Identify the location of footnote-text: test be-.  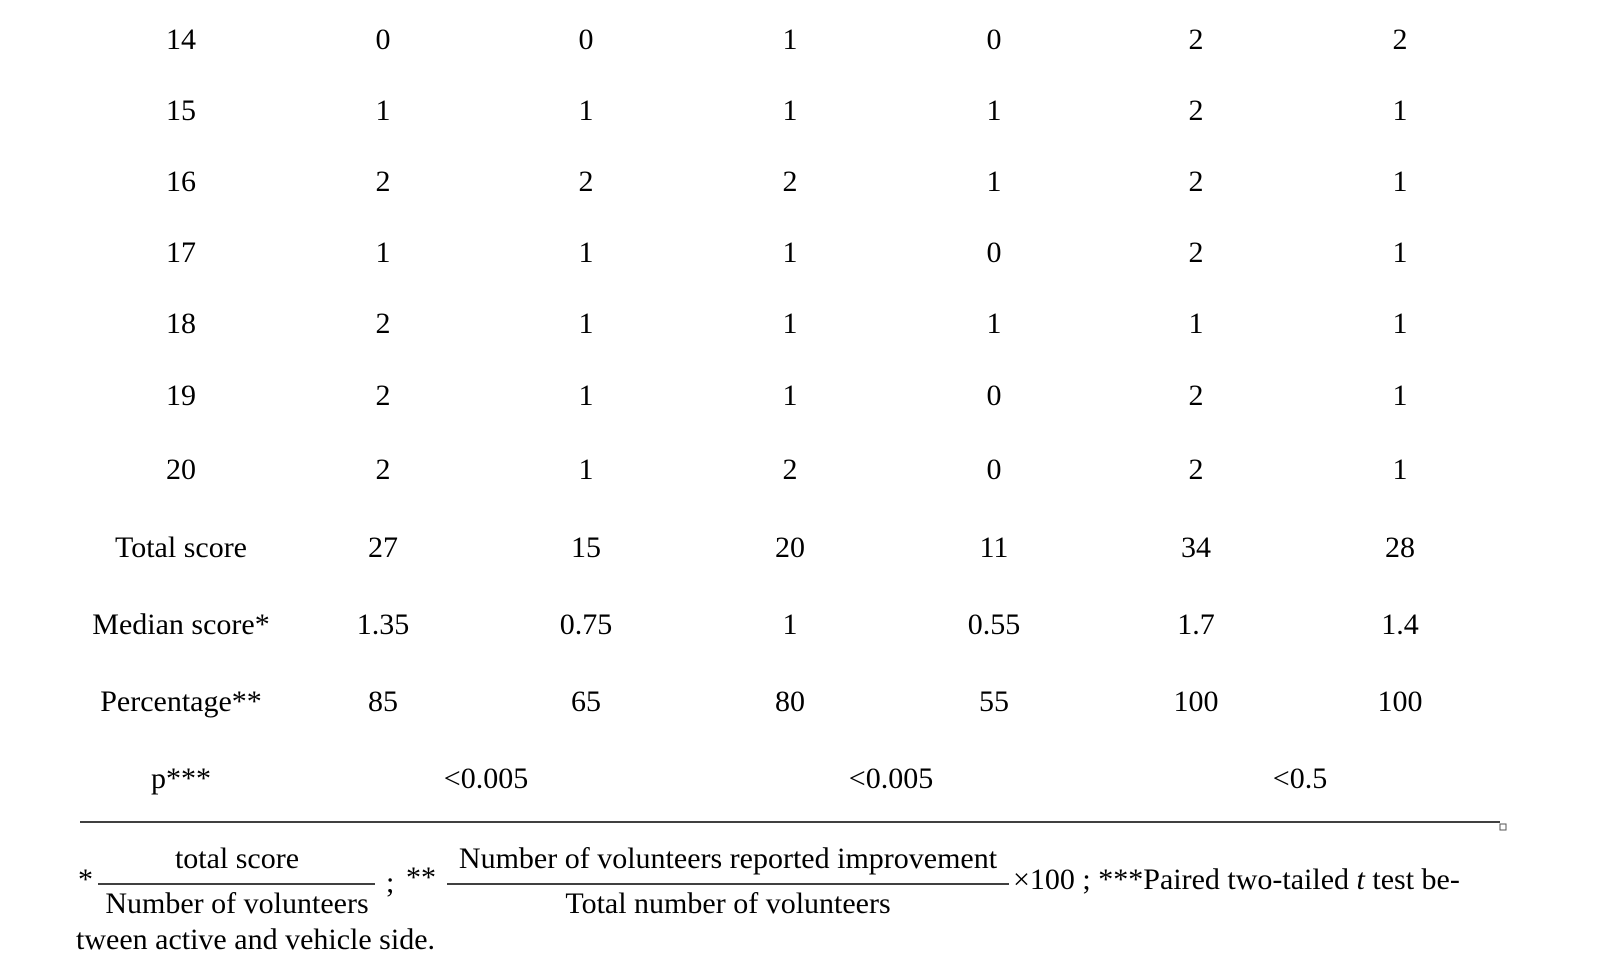
(1415, 879).